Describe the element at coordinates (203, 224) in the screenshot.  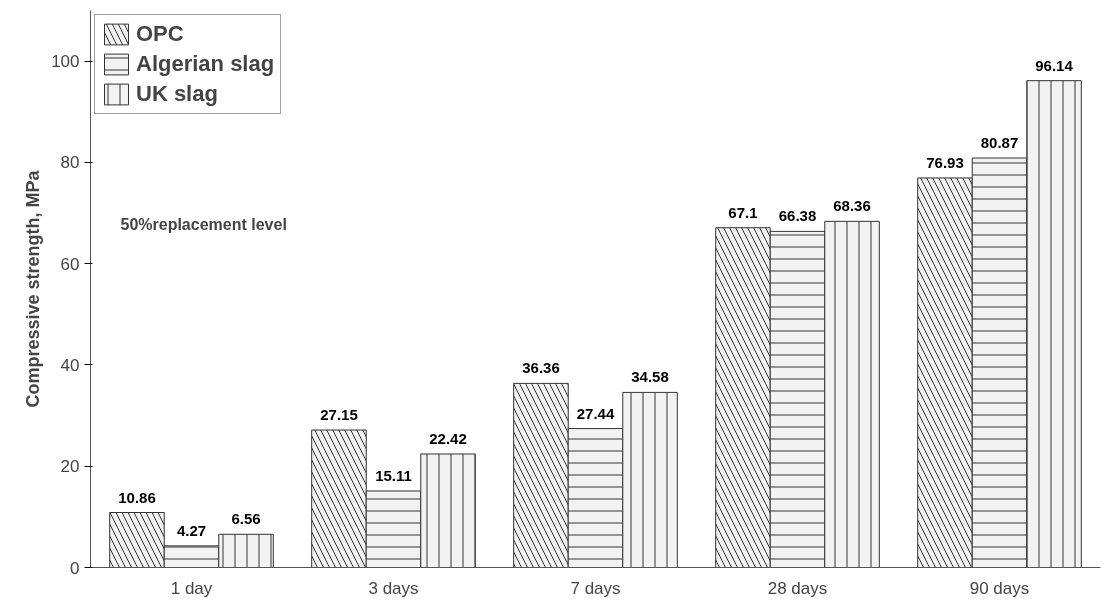
I see `annotation: 50%replacement level` at that location.